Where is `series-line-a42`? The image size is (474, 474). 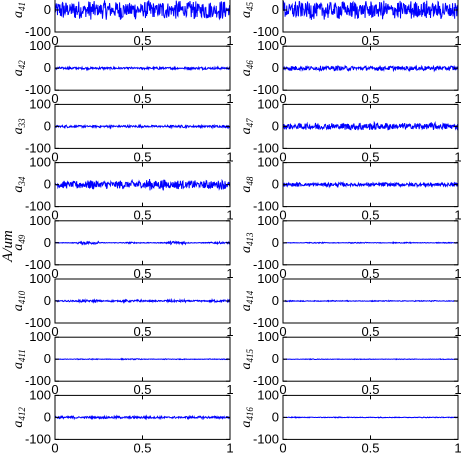
series-line-a42 is located at coordinates (142, 68).